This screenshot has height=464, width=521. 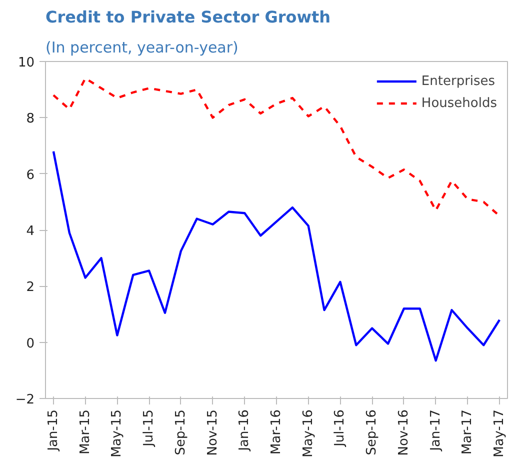 I want to click on chart-title: Credit to Private Sector Growth, so click(x=188, y=17).